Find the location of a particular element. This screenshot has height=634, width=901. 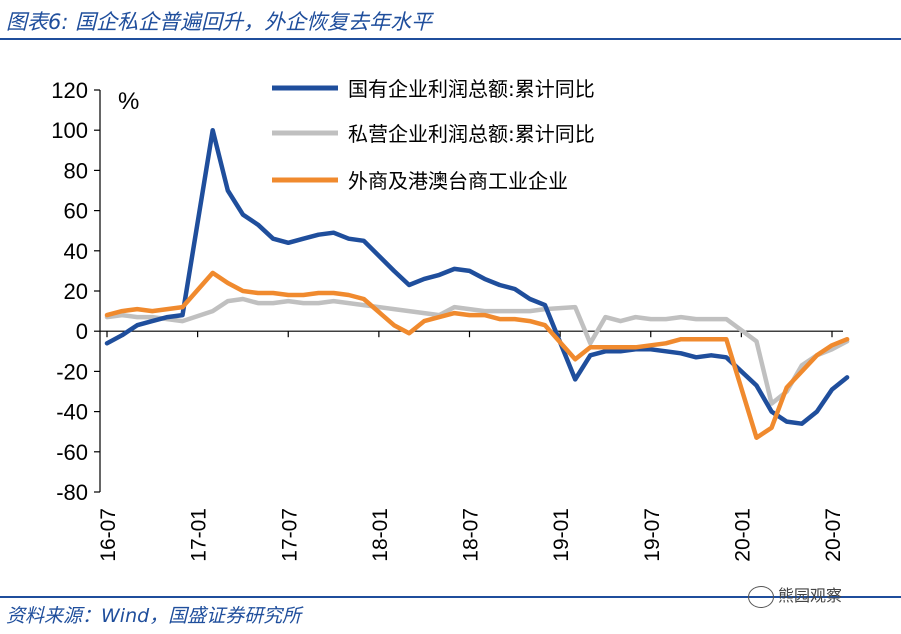

legend-label-1: 私营企业利润总额:累计同比 is located at coordinates (471, 134).